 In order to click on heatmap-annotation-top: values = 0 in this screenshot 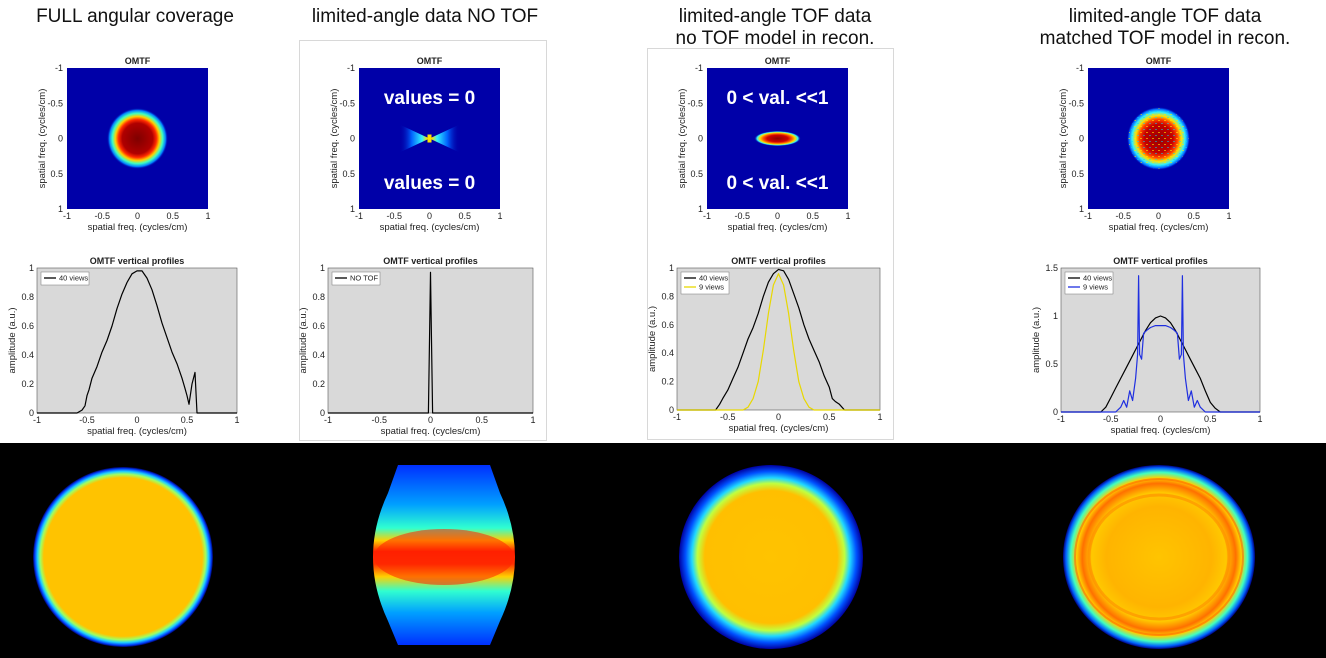, I will do `click(429, 98)`.